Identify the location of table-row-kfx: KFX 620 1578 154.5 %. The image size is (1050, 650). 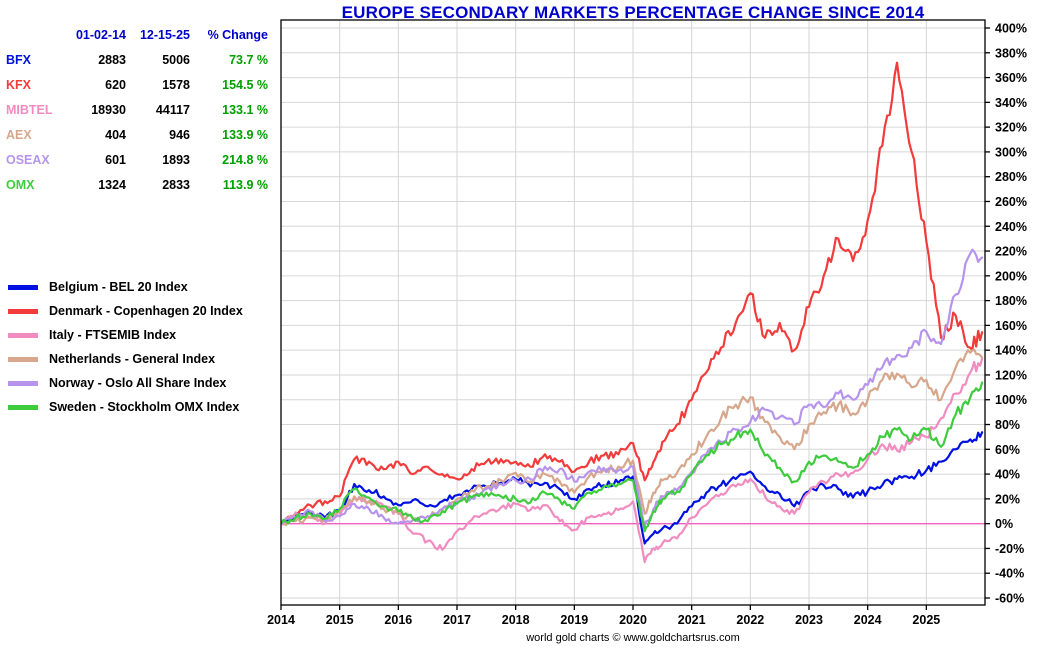
(139, 84).